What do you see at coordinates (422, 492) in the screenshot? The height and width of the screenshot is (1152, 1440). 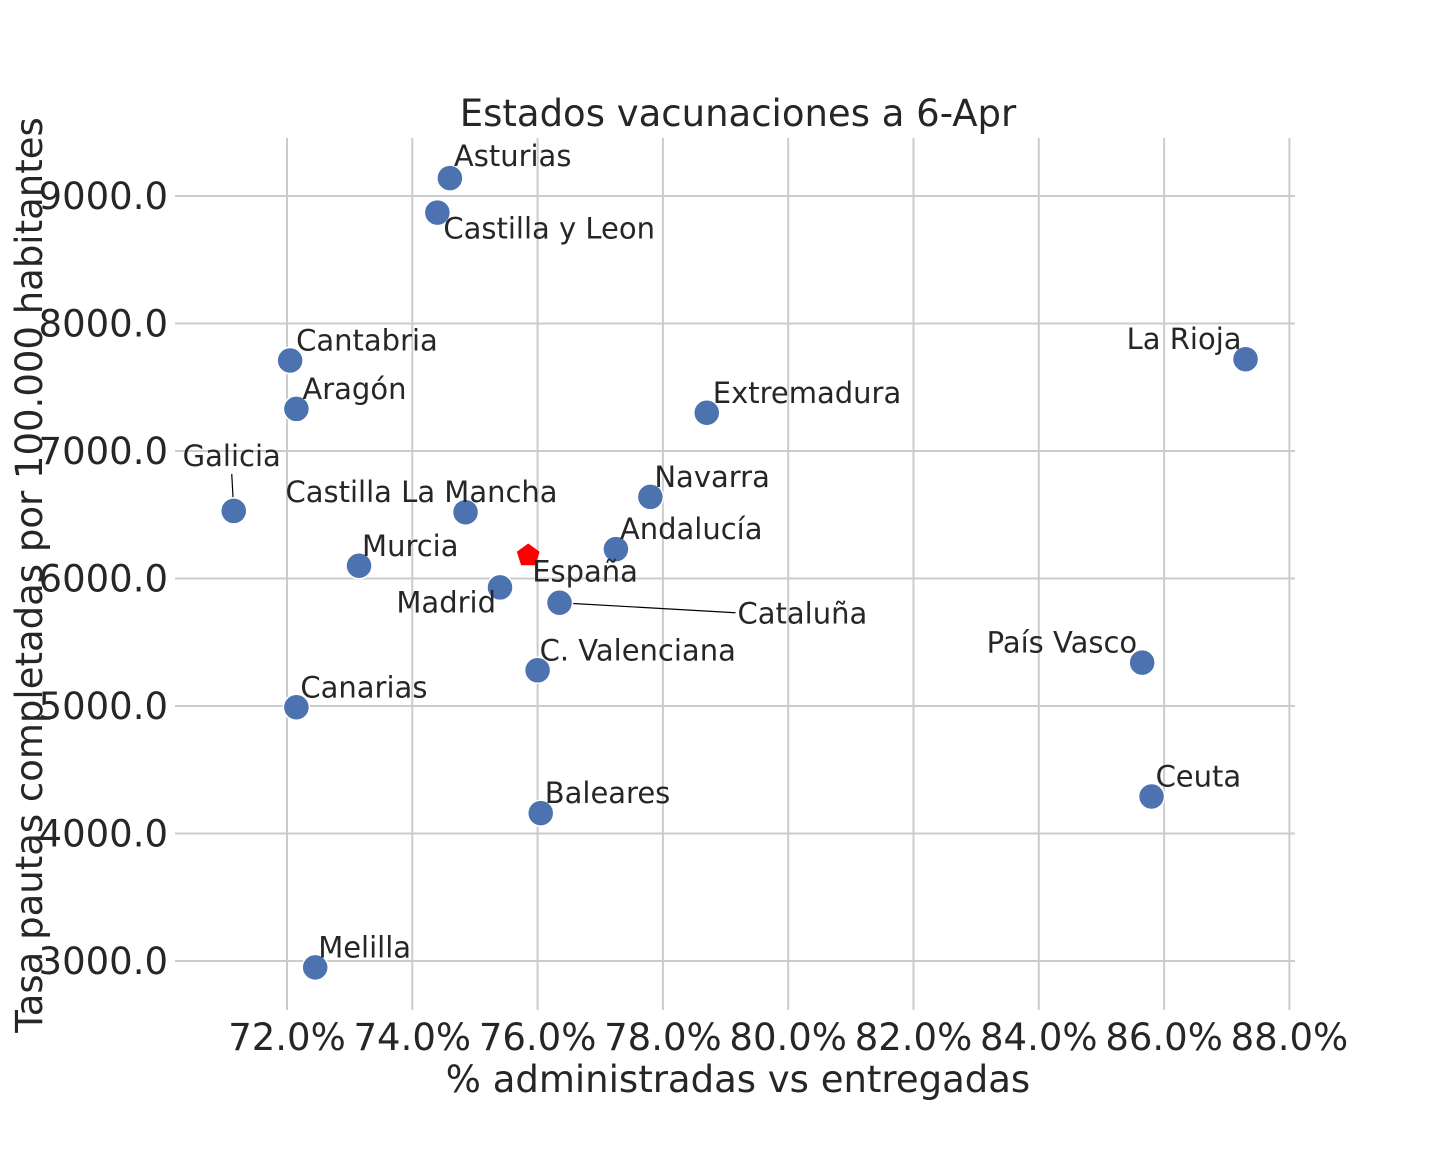 I see `point-label: Castilla La Mancha` at bounding box center [422, 492].